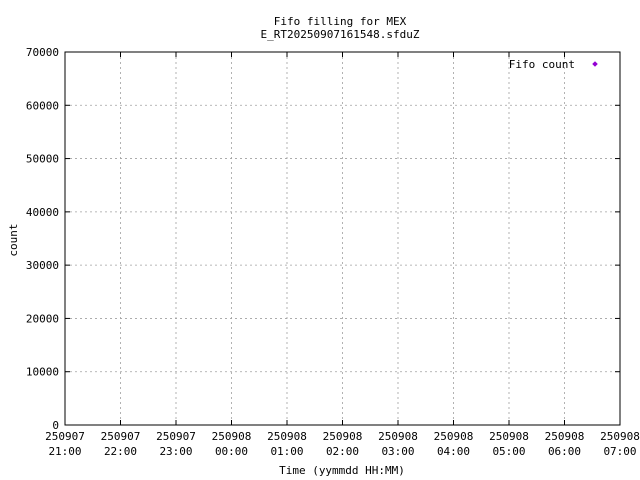 The height and width of the screenshot is (480, 640). I want to click on x-tick-time: 05:00, so click(508, 451).